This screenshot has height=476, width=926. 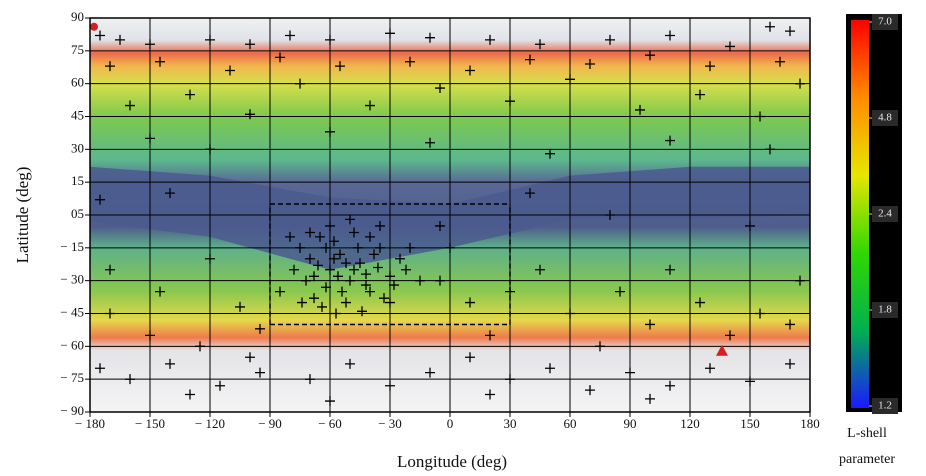 I want to click on y-tick-label: 05, so click(x=77, y=213).